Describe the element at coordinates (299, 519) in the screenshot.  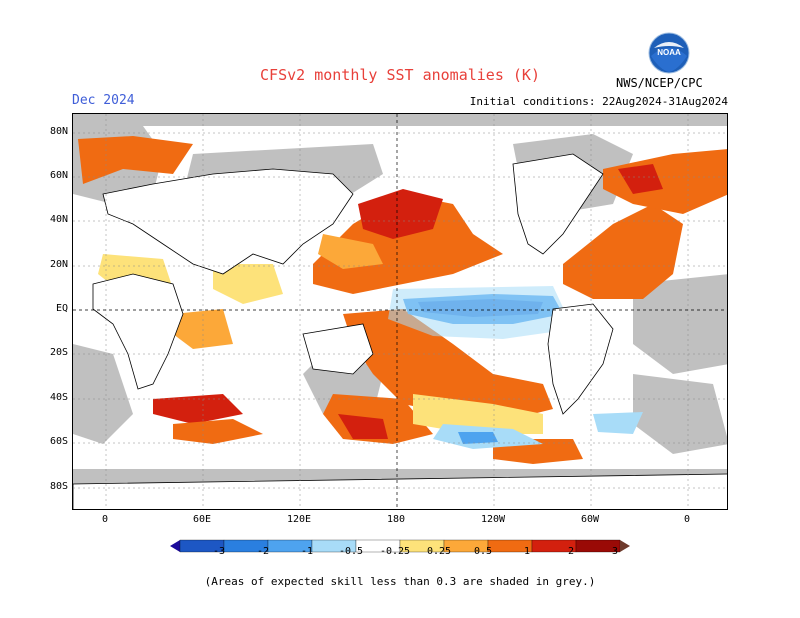
I see `lon-label: 120E` at that location.